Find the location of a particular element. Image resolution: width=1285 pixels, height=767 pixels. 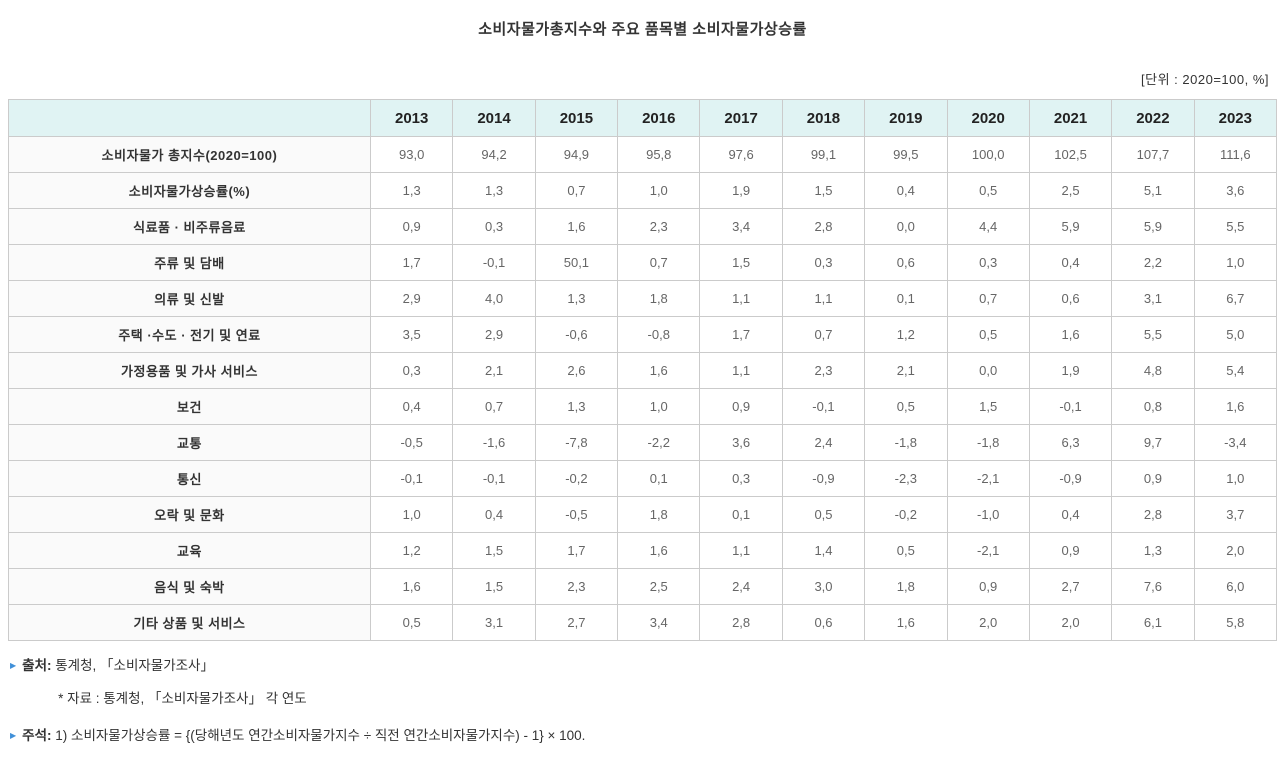

value-cell: 5,8 is located at coordinates (1235, 622).